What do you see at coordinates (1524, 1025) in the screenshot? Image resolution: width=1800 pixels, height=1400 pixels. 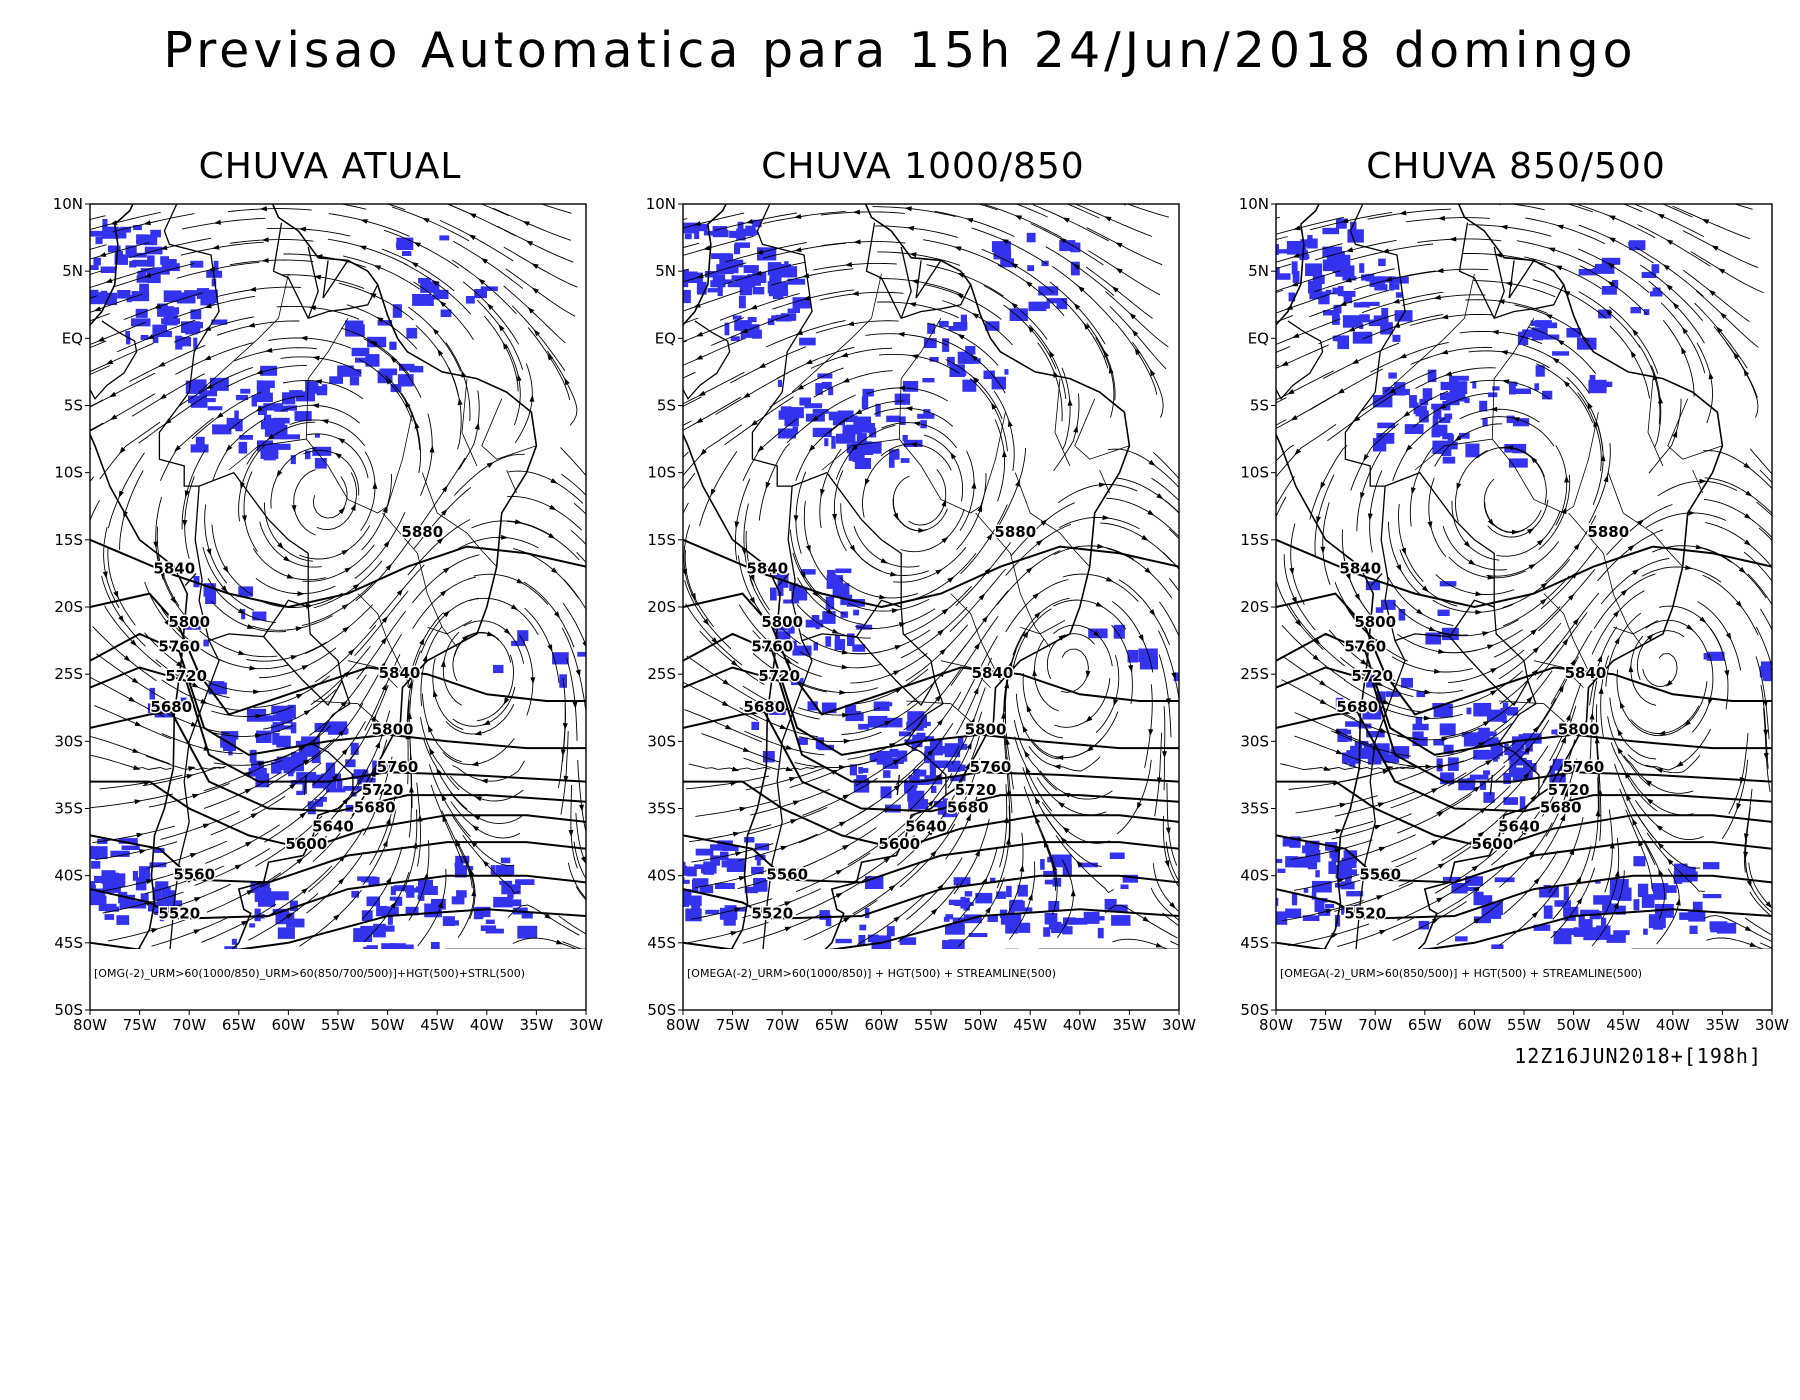 I see `lon-tick-label: 55W` at bounding box center [1524, 1025].